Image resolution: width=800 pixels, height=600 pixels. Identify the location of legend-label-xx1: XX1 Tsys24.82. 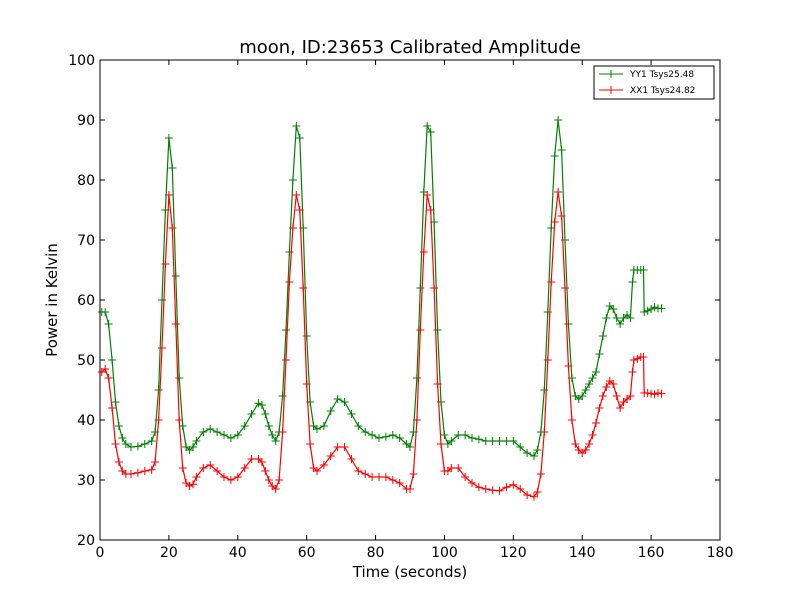
(662, 91).